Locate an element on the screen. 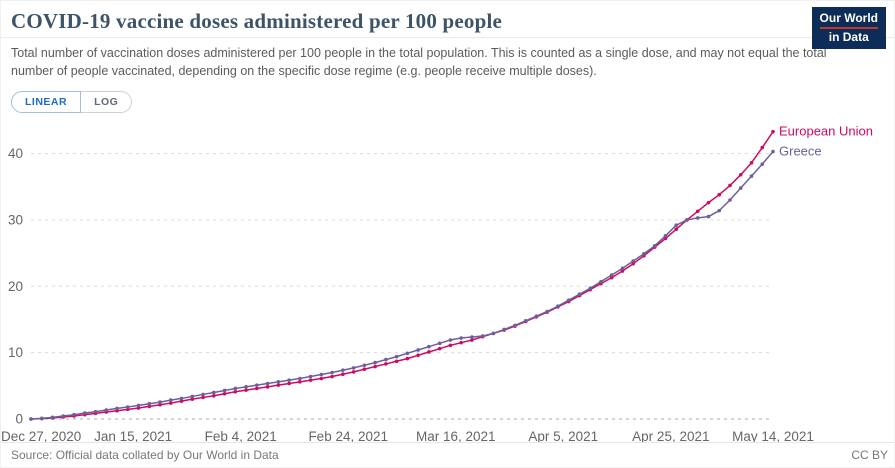  series-end-label-greece: Greece is located at coordinates (800, 151).